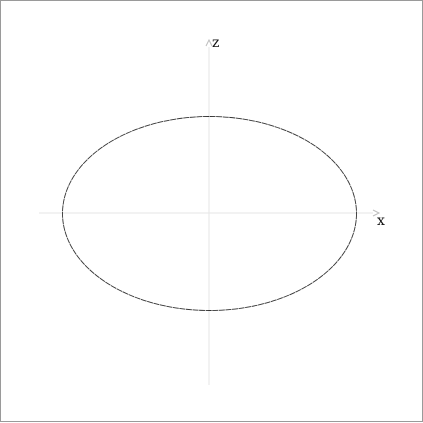 The width and height of the screenshot is (423, 423). What do you see at coordinates (215, 43) in the screenshot?
I see `z-axis-label: z` at bounding box center [215, 43].